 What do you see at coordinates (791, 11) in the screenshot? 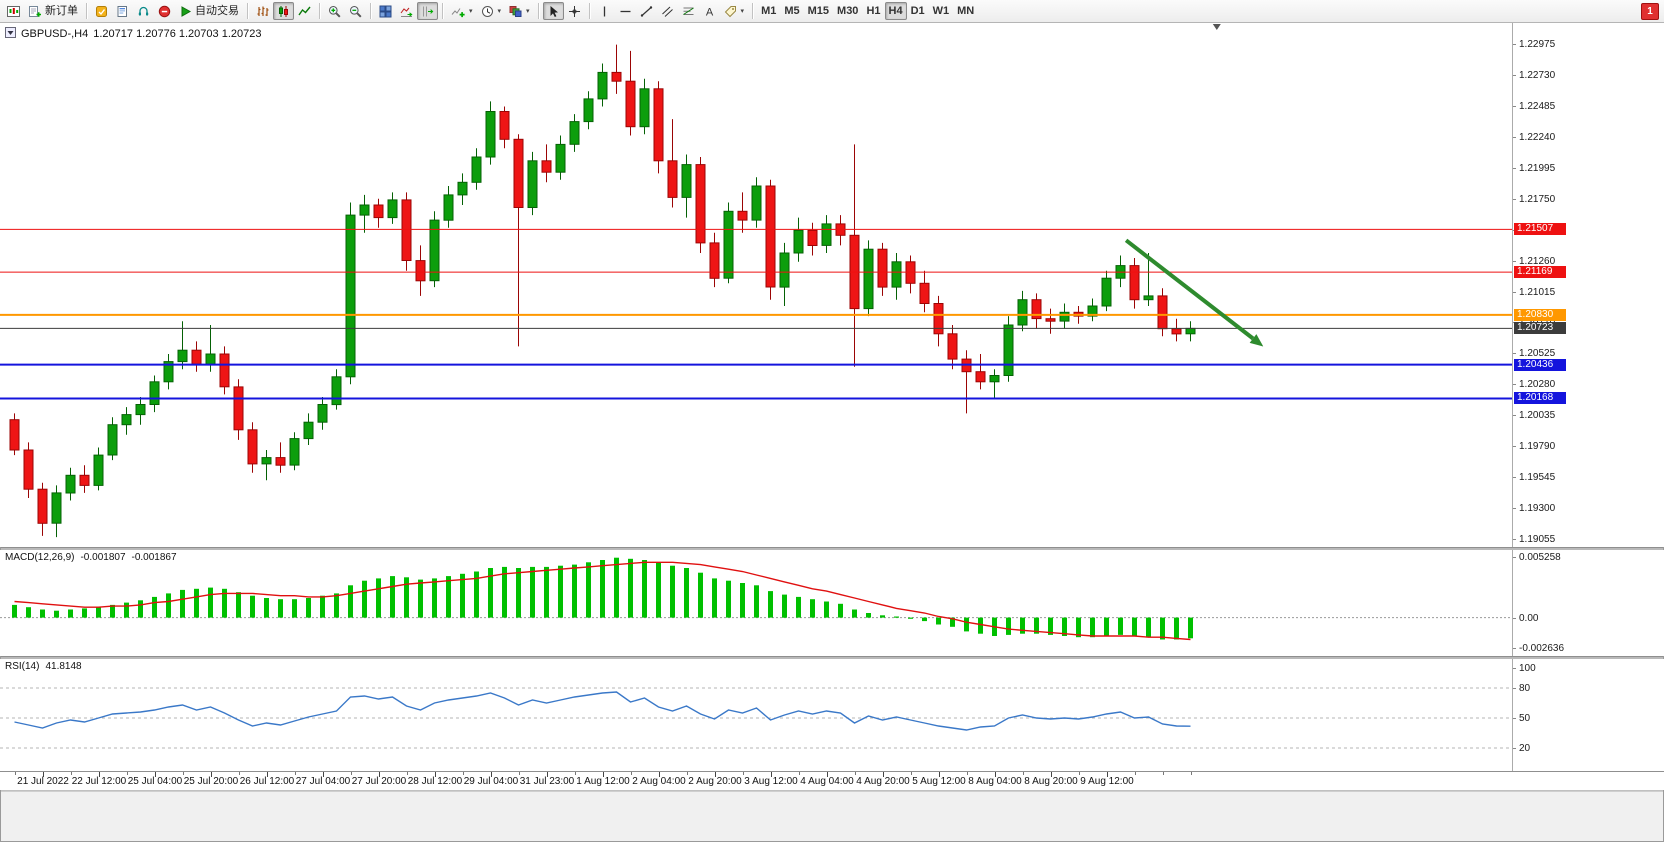
I see `tf-m5: M5` at bounding box center [791, 11].